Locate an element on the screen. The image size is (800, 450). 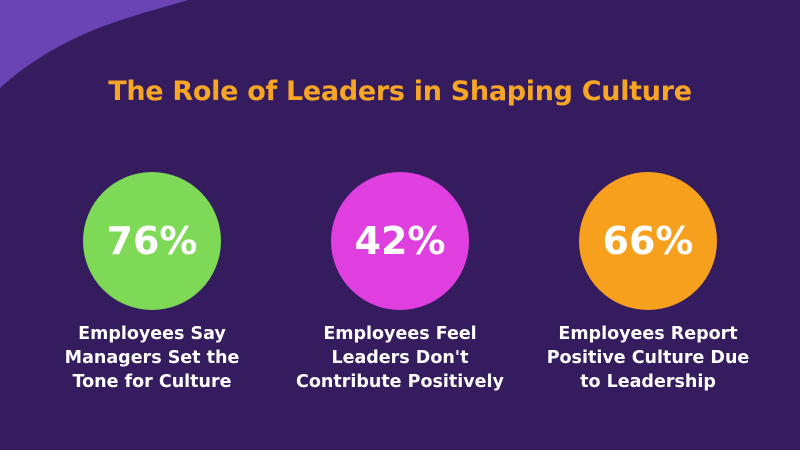
stat-circle: 76% is located at coordinates (152, 241).